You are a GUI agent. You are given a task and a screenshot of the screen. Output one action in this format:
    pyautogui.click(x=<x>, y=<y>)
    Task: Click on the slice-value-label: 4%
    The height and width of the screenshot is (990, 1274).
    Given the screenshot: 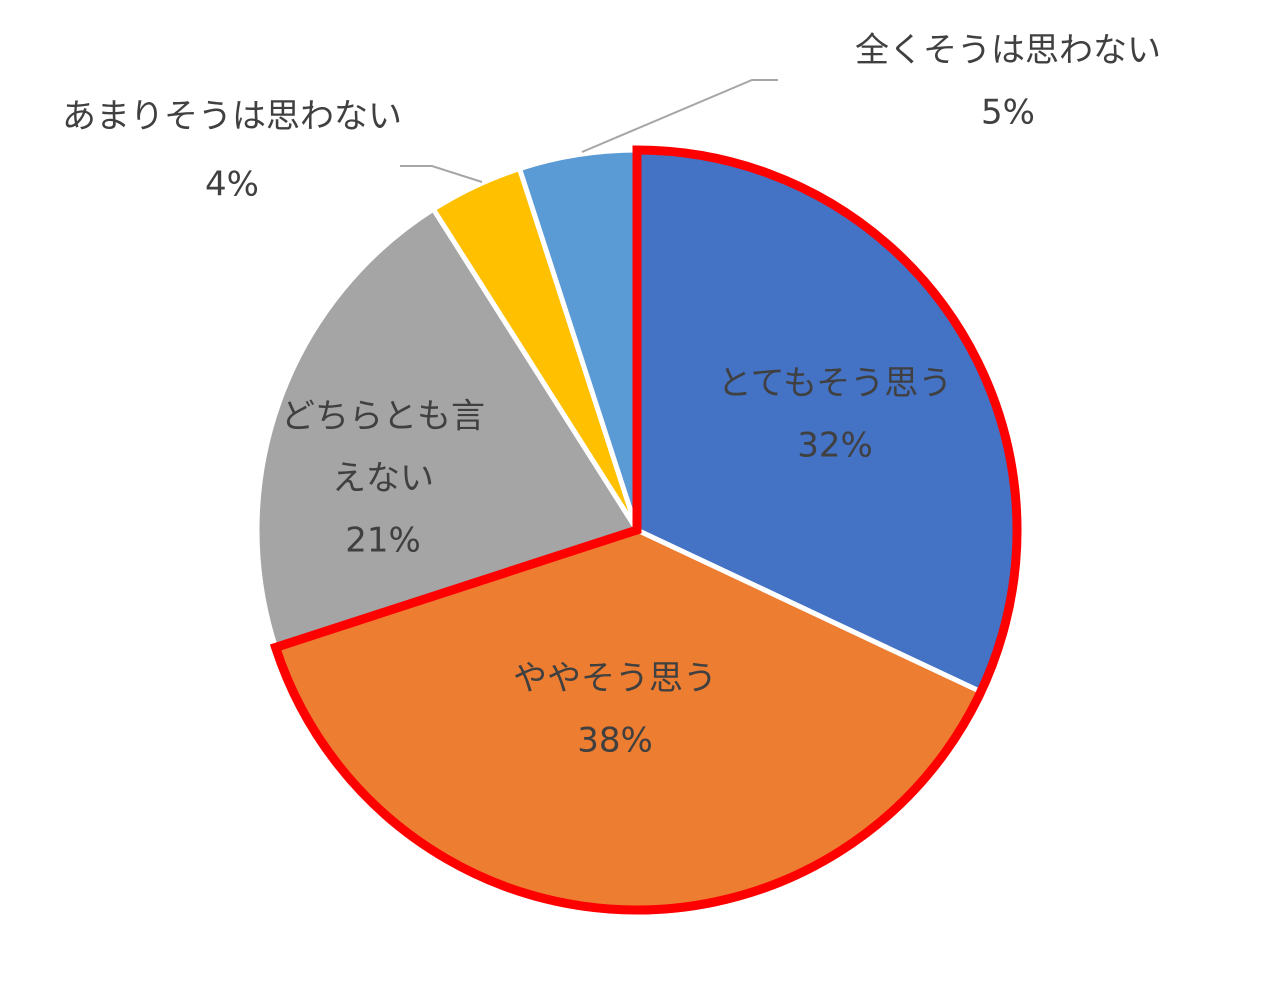 What is the action you would take?
    pyautogui.click(x=232, y=185)
    